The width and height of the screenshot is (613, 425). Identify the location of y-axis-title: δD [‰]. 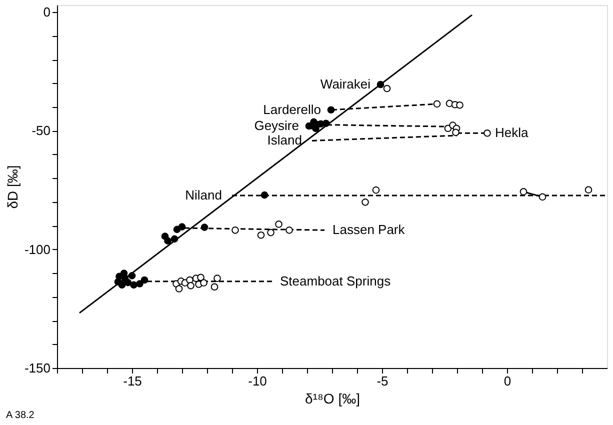
(12, 187).